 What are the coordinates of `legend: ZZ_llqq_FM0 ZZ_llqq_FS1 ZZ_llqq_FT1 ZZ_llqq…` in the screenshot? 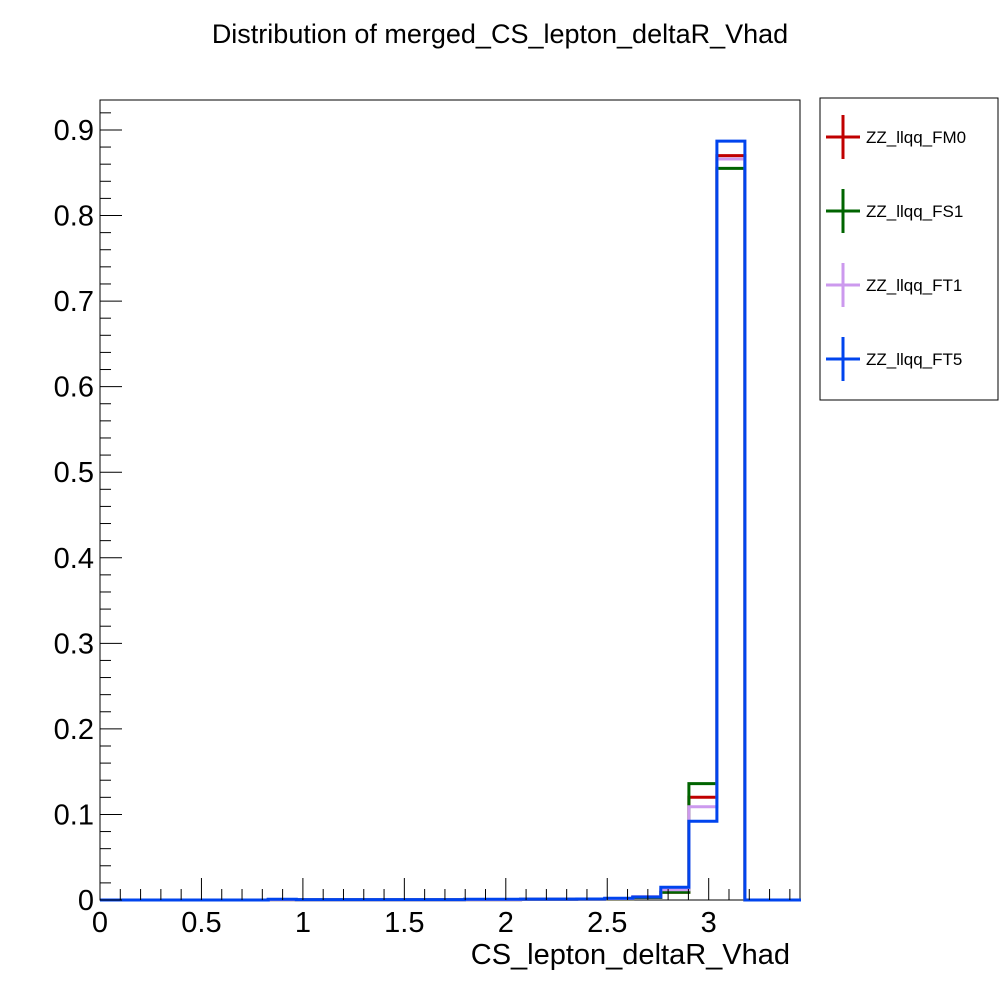 It's located at (896, 248).